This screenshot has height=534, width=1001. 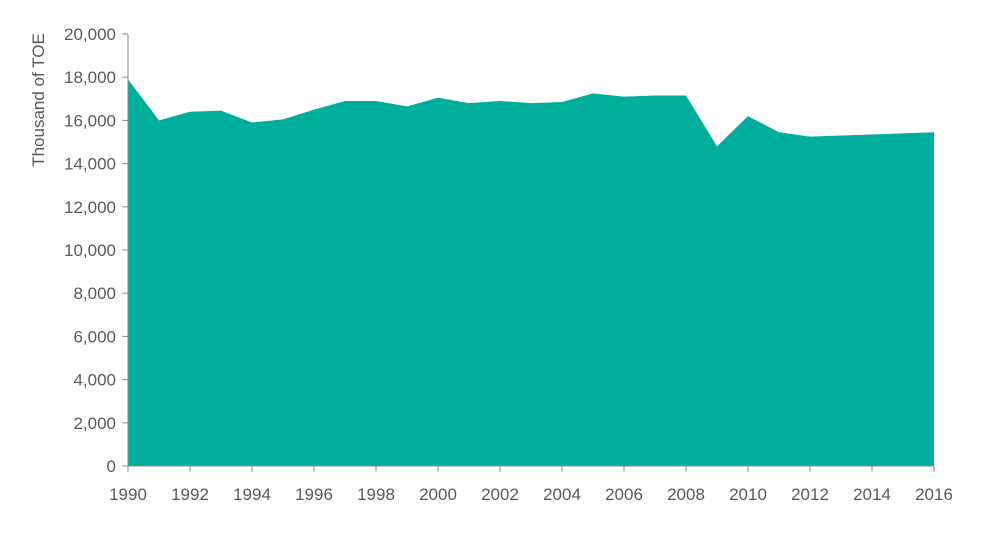 What do you see at coordinates (94, 293) in the screenshot?
I see `y-tick-label: 8,000` at bounding box center [94, 293].